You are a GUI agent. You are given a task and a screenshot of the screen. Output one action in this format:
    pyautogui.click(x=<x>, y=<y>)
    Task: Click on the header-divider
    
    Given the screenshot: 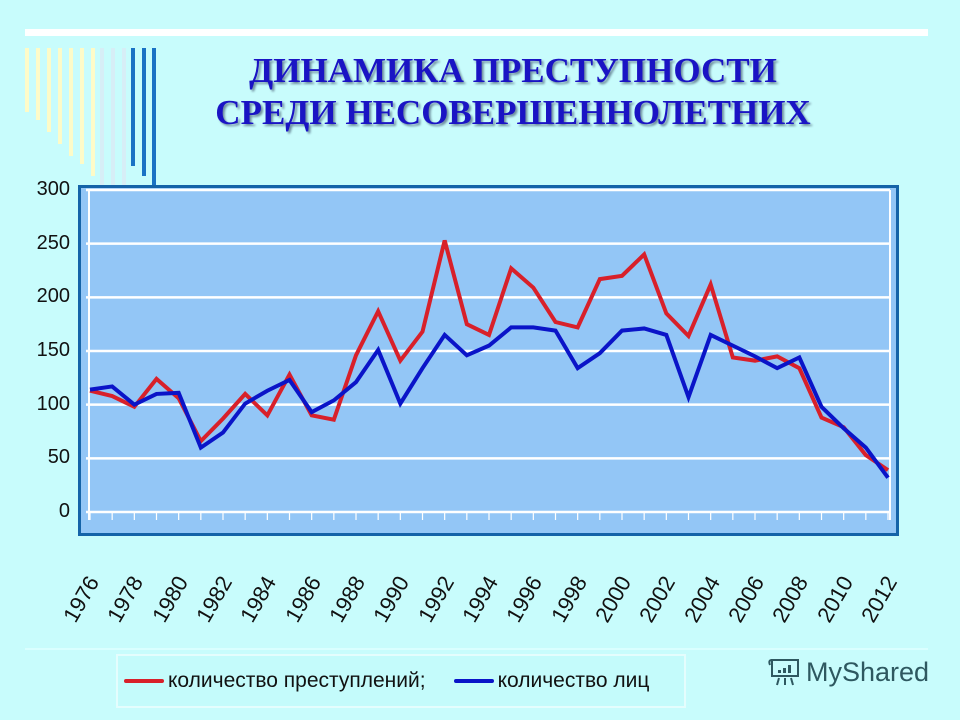 What is the action you would take?
    pyautogui.click(x=476, y=32)
    